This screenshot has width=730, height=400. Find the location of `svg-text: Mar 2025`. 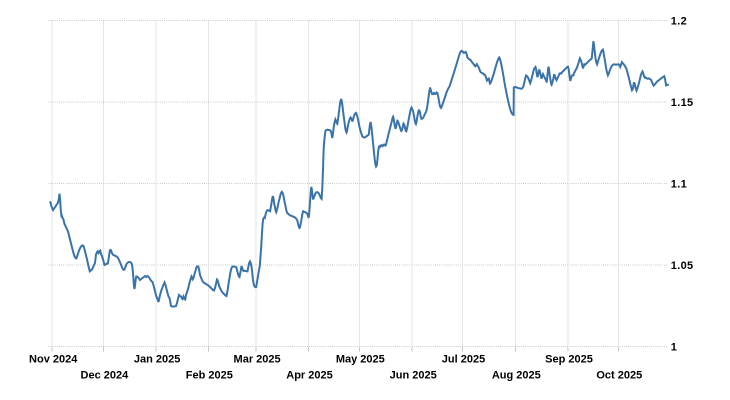

svg-text: Mar 2025 is located at coordinates (257, 359).